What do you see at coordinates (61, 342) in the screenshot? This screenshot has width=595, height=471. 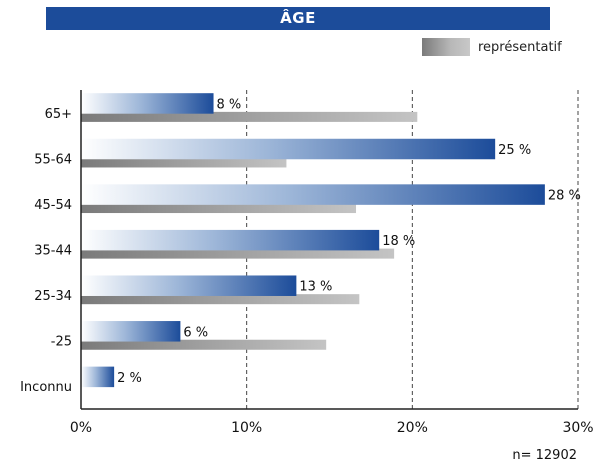 I see `category-label-5: -25` at bounding box center [61, 342].